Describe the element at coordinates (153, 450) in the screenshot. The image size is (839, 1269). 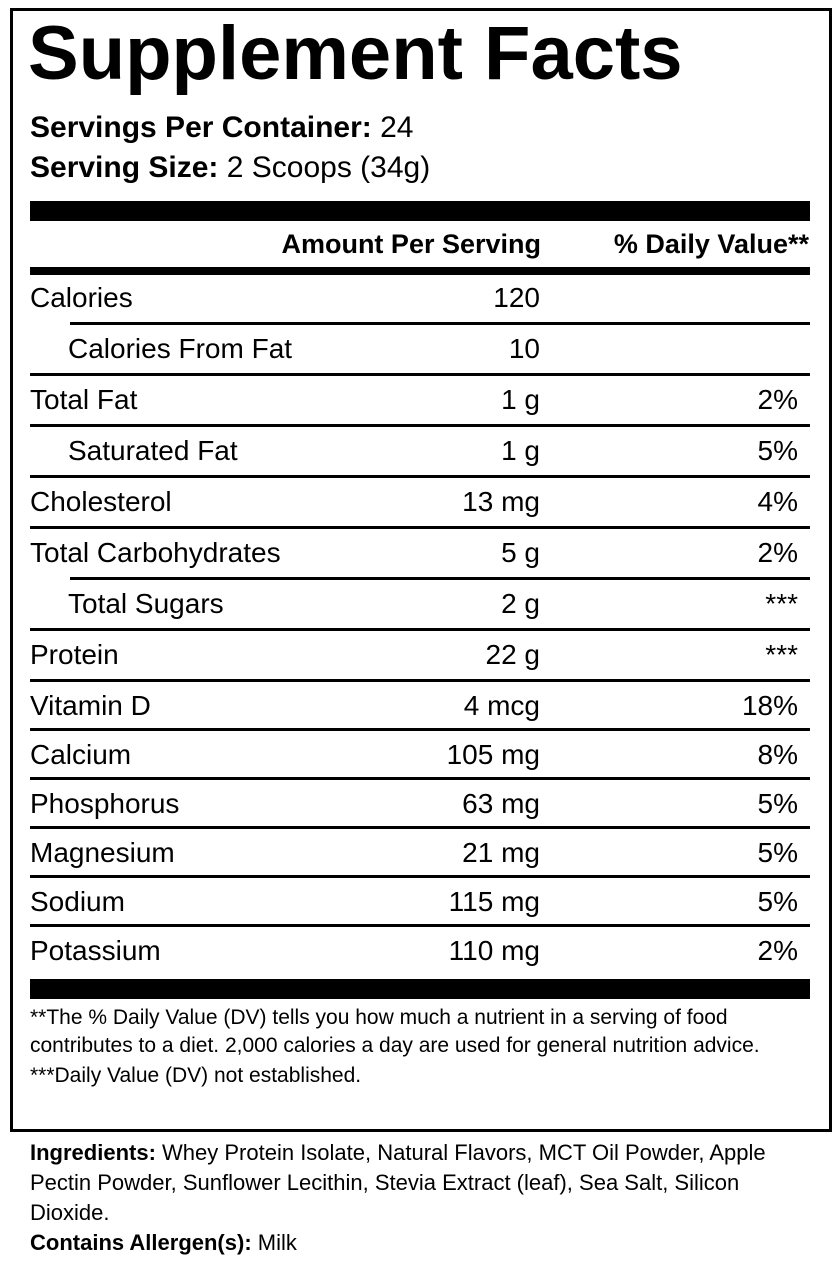
I see `nutrient-name: Saturated Fat` at that location.